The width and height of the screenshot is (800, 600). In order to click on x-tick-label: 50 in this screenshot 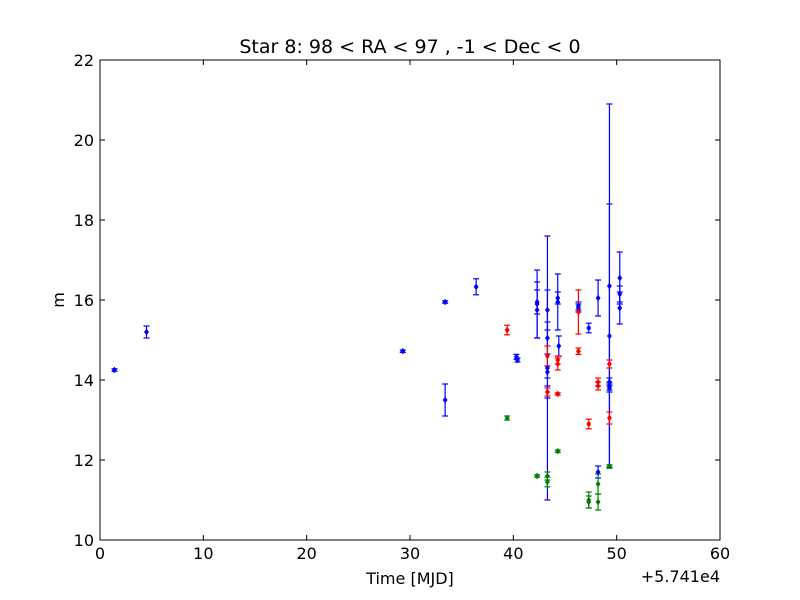, I will do `click(616, 553)`.